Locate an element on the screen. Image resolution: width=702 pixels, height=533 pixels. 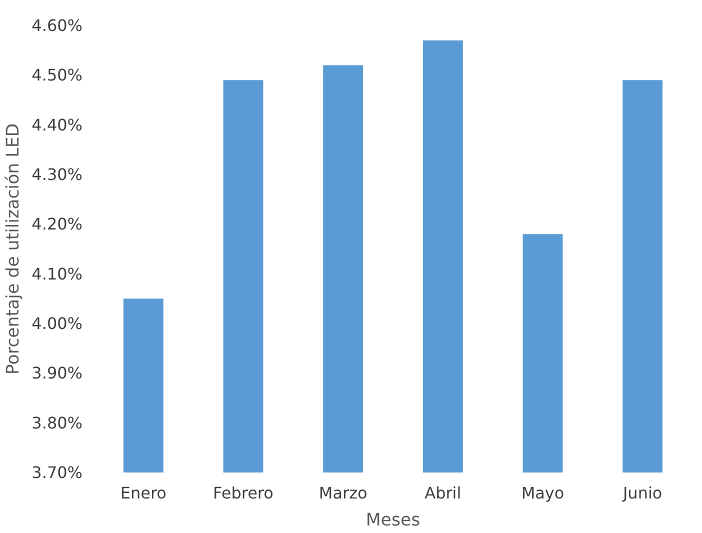
x-tick-label: Junio is located at coordinates (642, 493).